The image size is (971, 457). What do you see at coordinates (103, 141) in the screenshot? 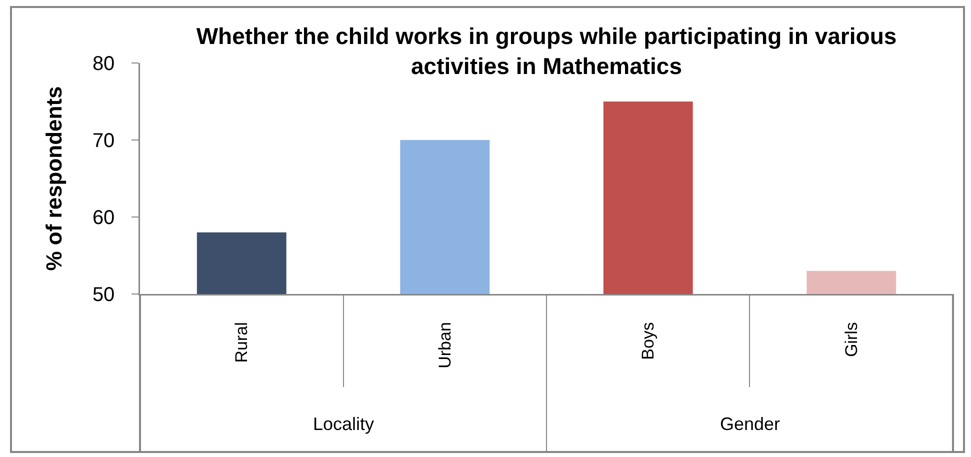
I see `y-tick-label: 70` at bounding box center [103, 141].